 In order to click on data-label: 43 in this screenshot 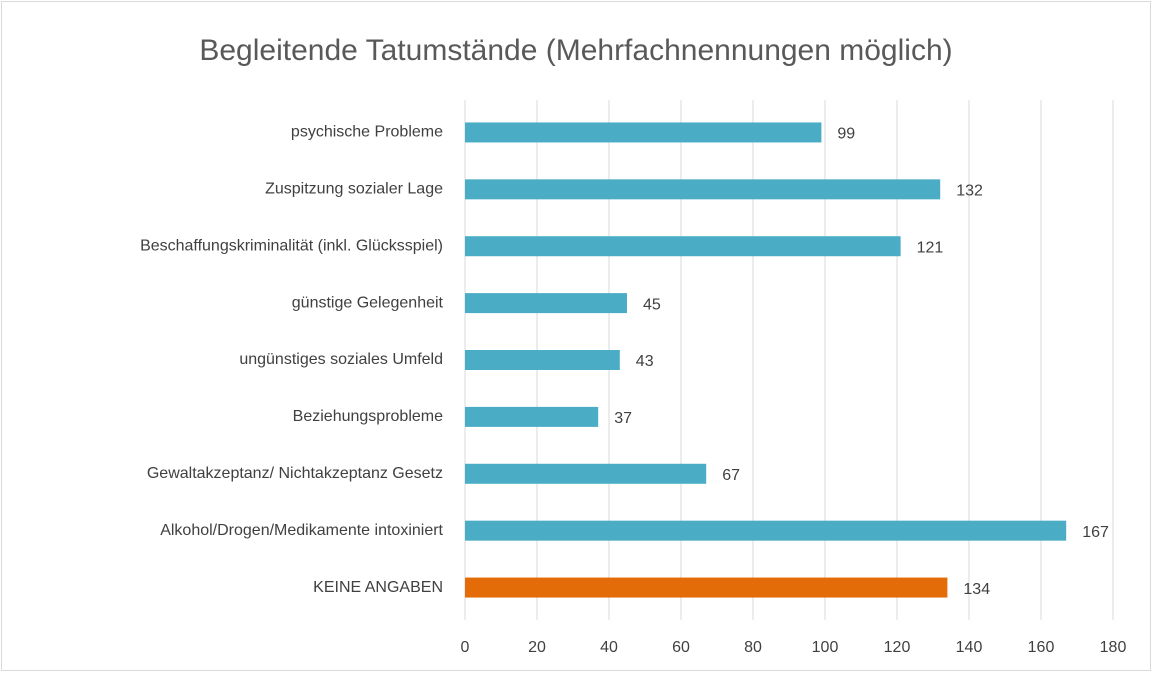, I will do `click(645, 361)`.